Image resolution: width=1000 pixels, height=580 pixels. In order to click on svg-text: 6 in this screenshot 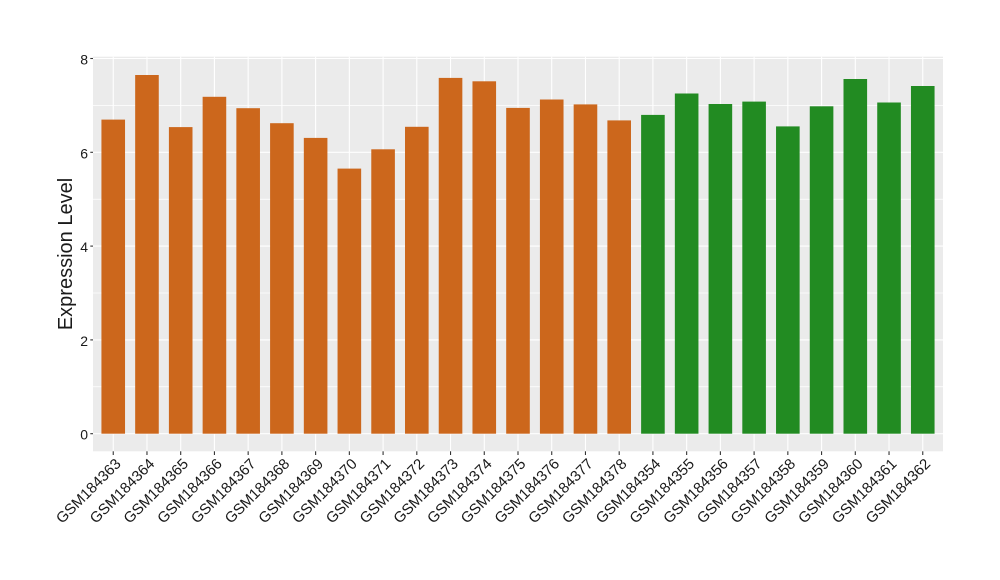, I will do `click(84, 153)`.